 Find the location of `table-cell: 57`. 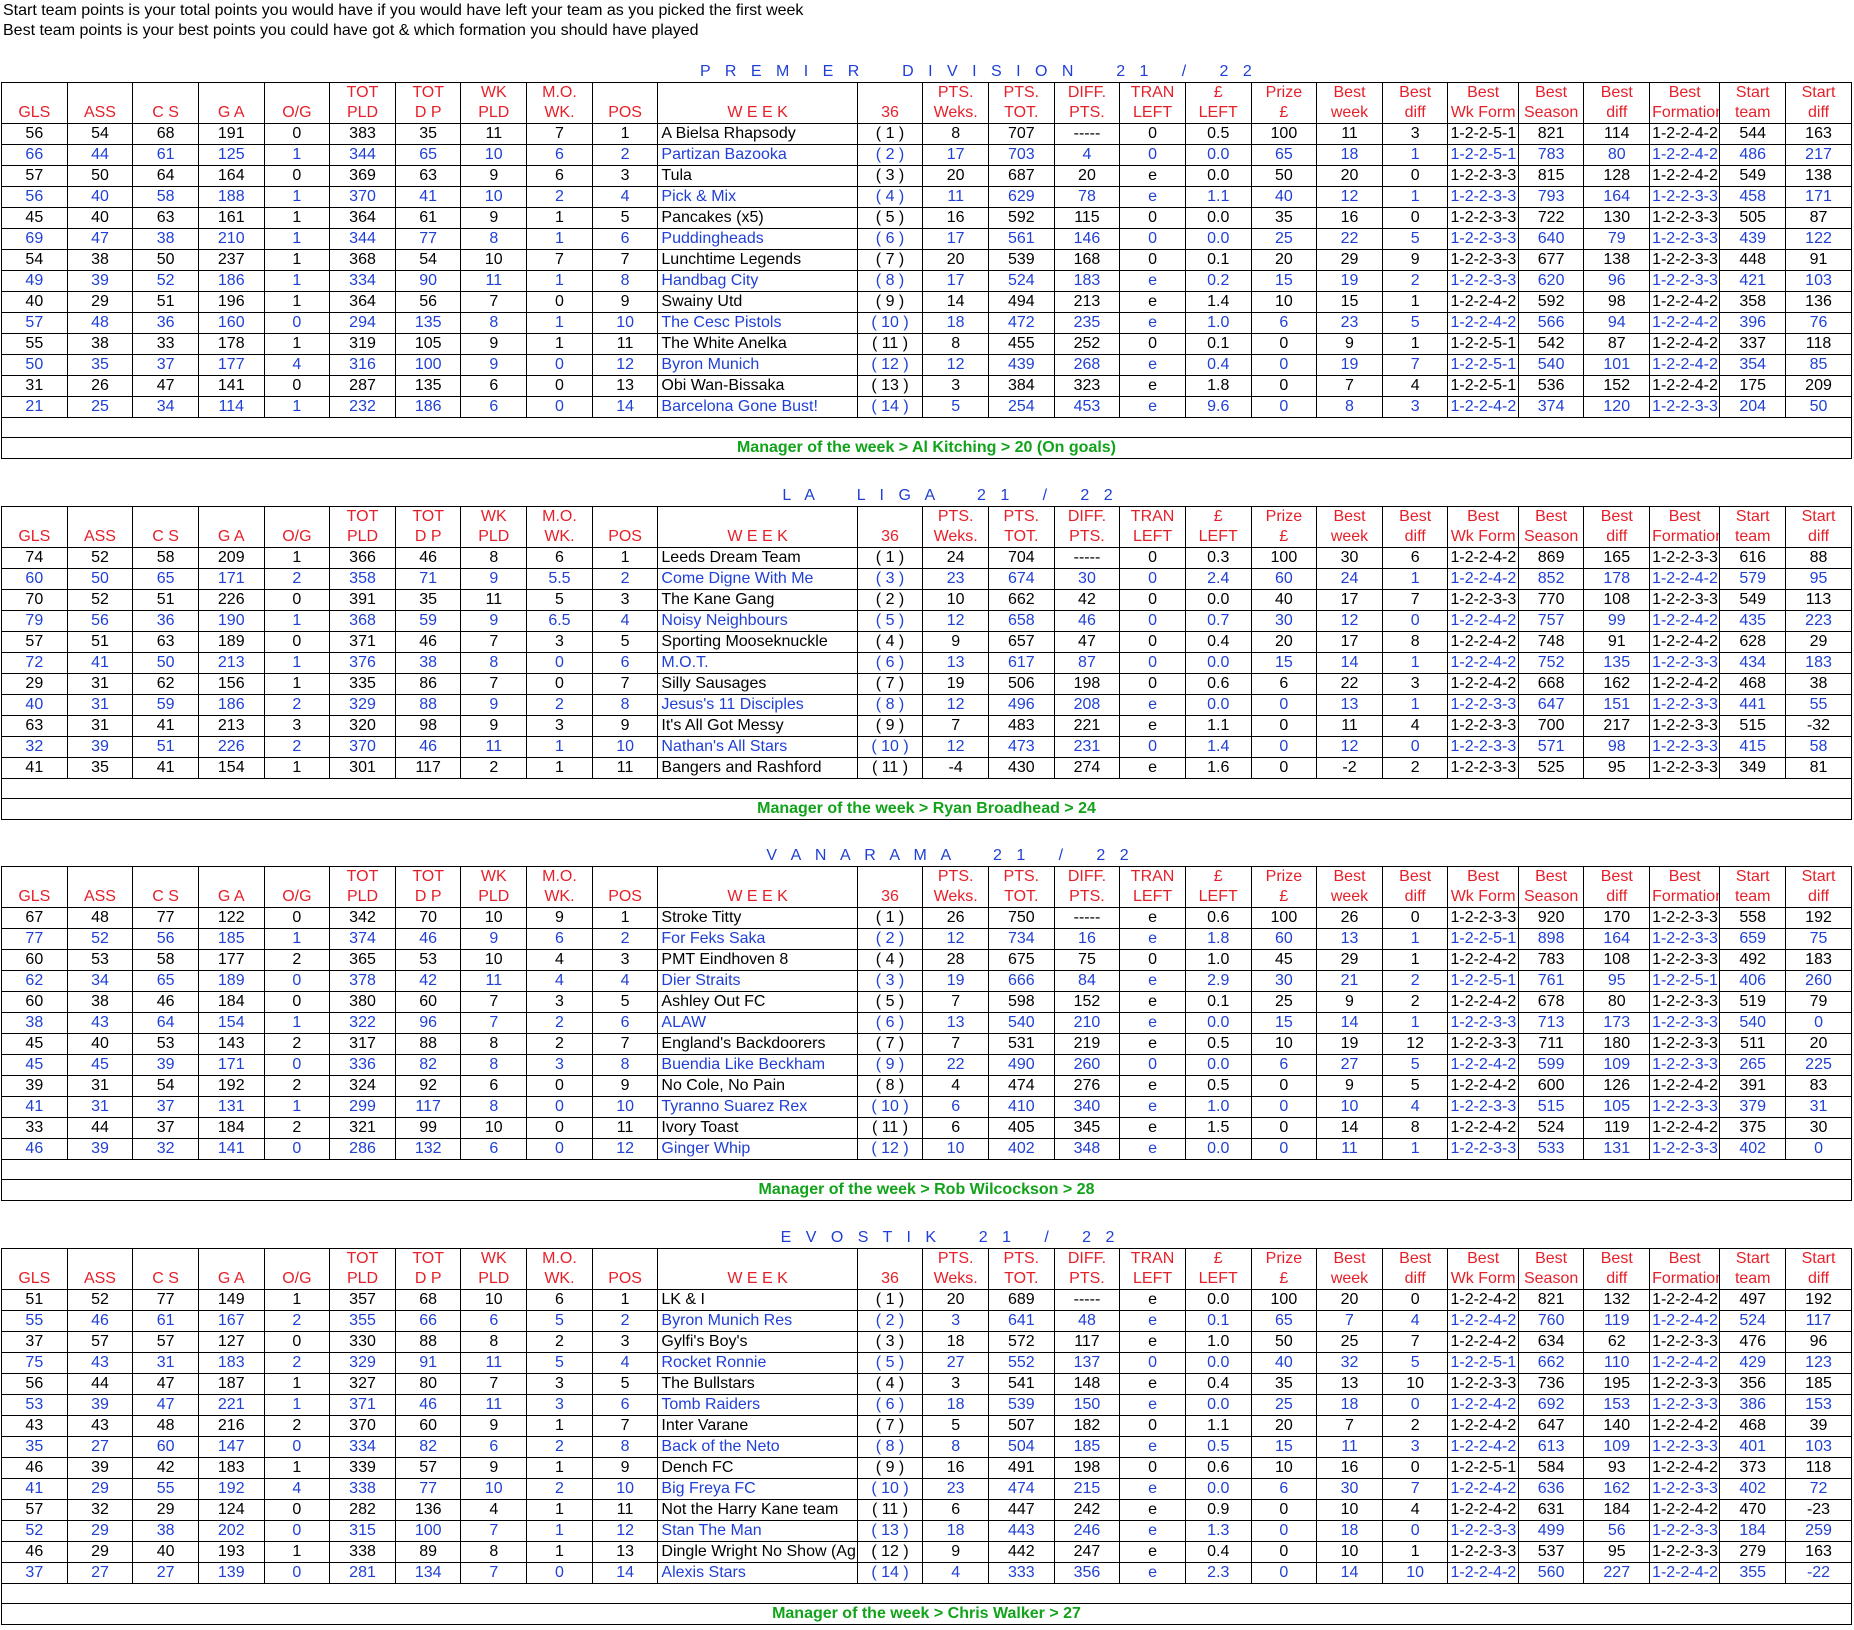

table-cell: 57 is located at coordinates (165, 1342).